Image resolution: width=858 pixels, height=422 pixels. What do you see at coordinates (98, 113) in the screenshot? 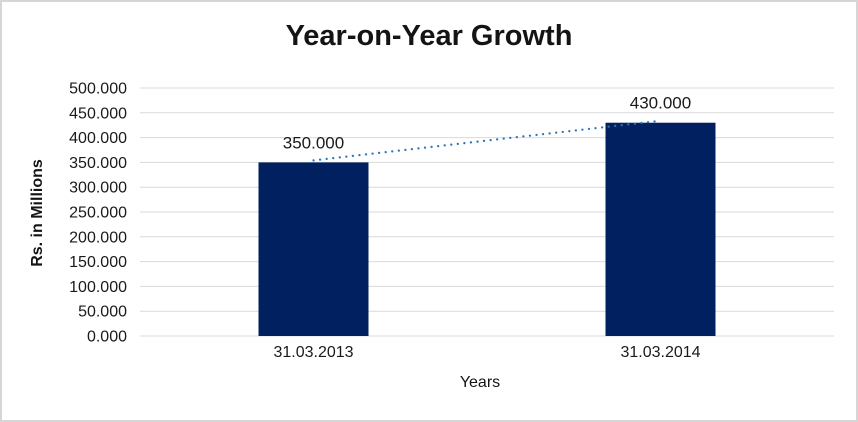
I see `y-tick-label: 450.000` at bounding box center [98, 113].